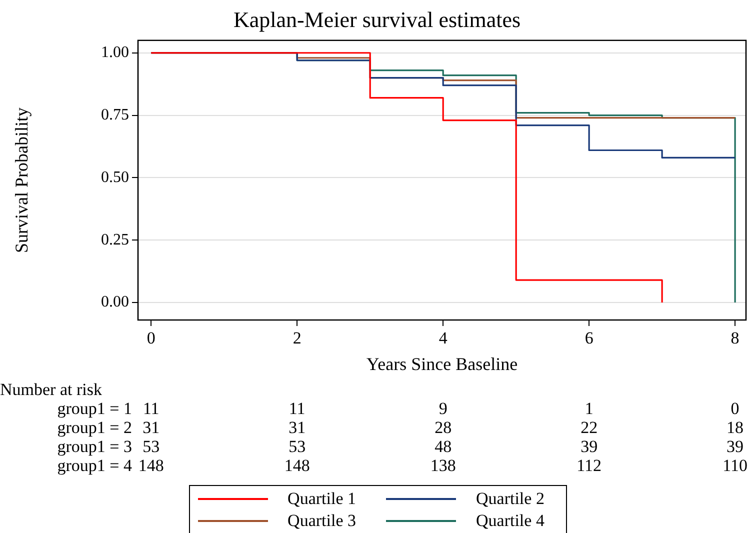 This screenshot has width=748, height=533. I want to click on text: 110, so click(735, 465).